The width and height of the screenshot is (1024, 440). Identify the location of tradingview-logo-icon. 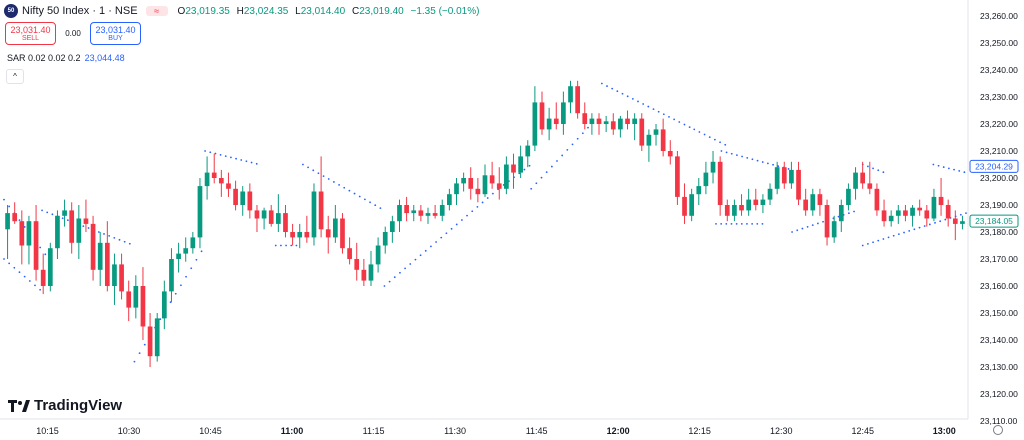
(19, 405).